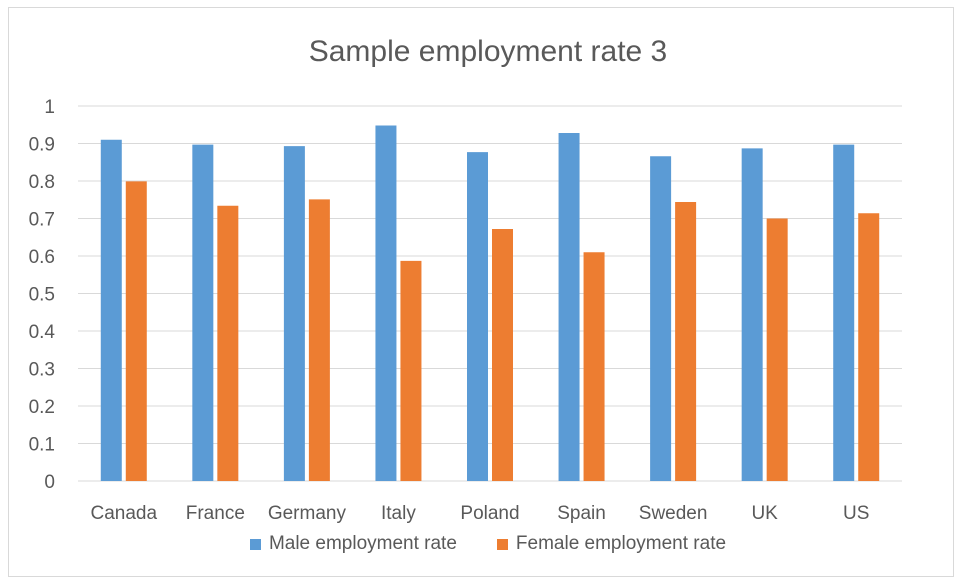  What do you see at coordinates (307, 513) in the screenshot?
I see `x-tick-label: Germany` at bounding box center [307, 513].